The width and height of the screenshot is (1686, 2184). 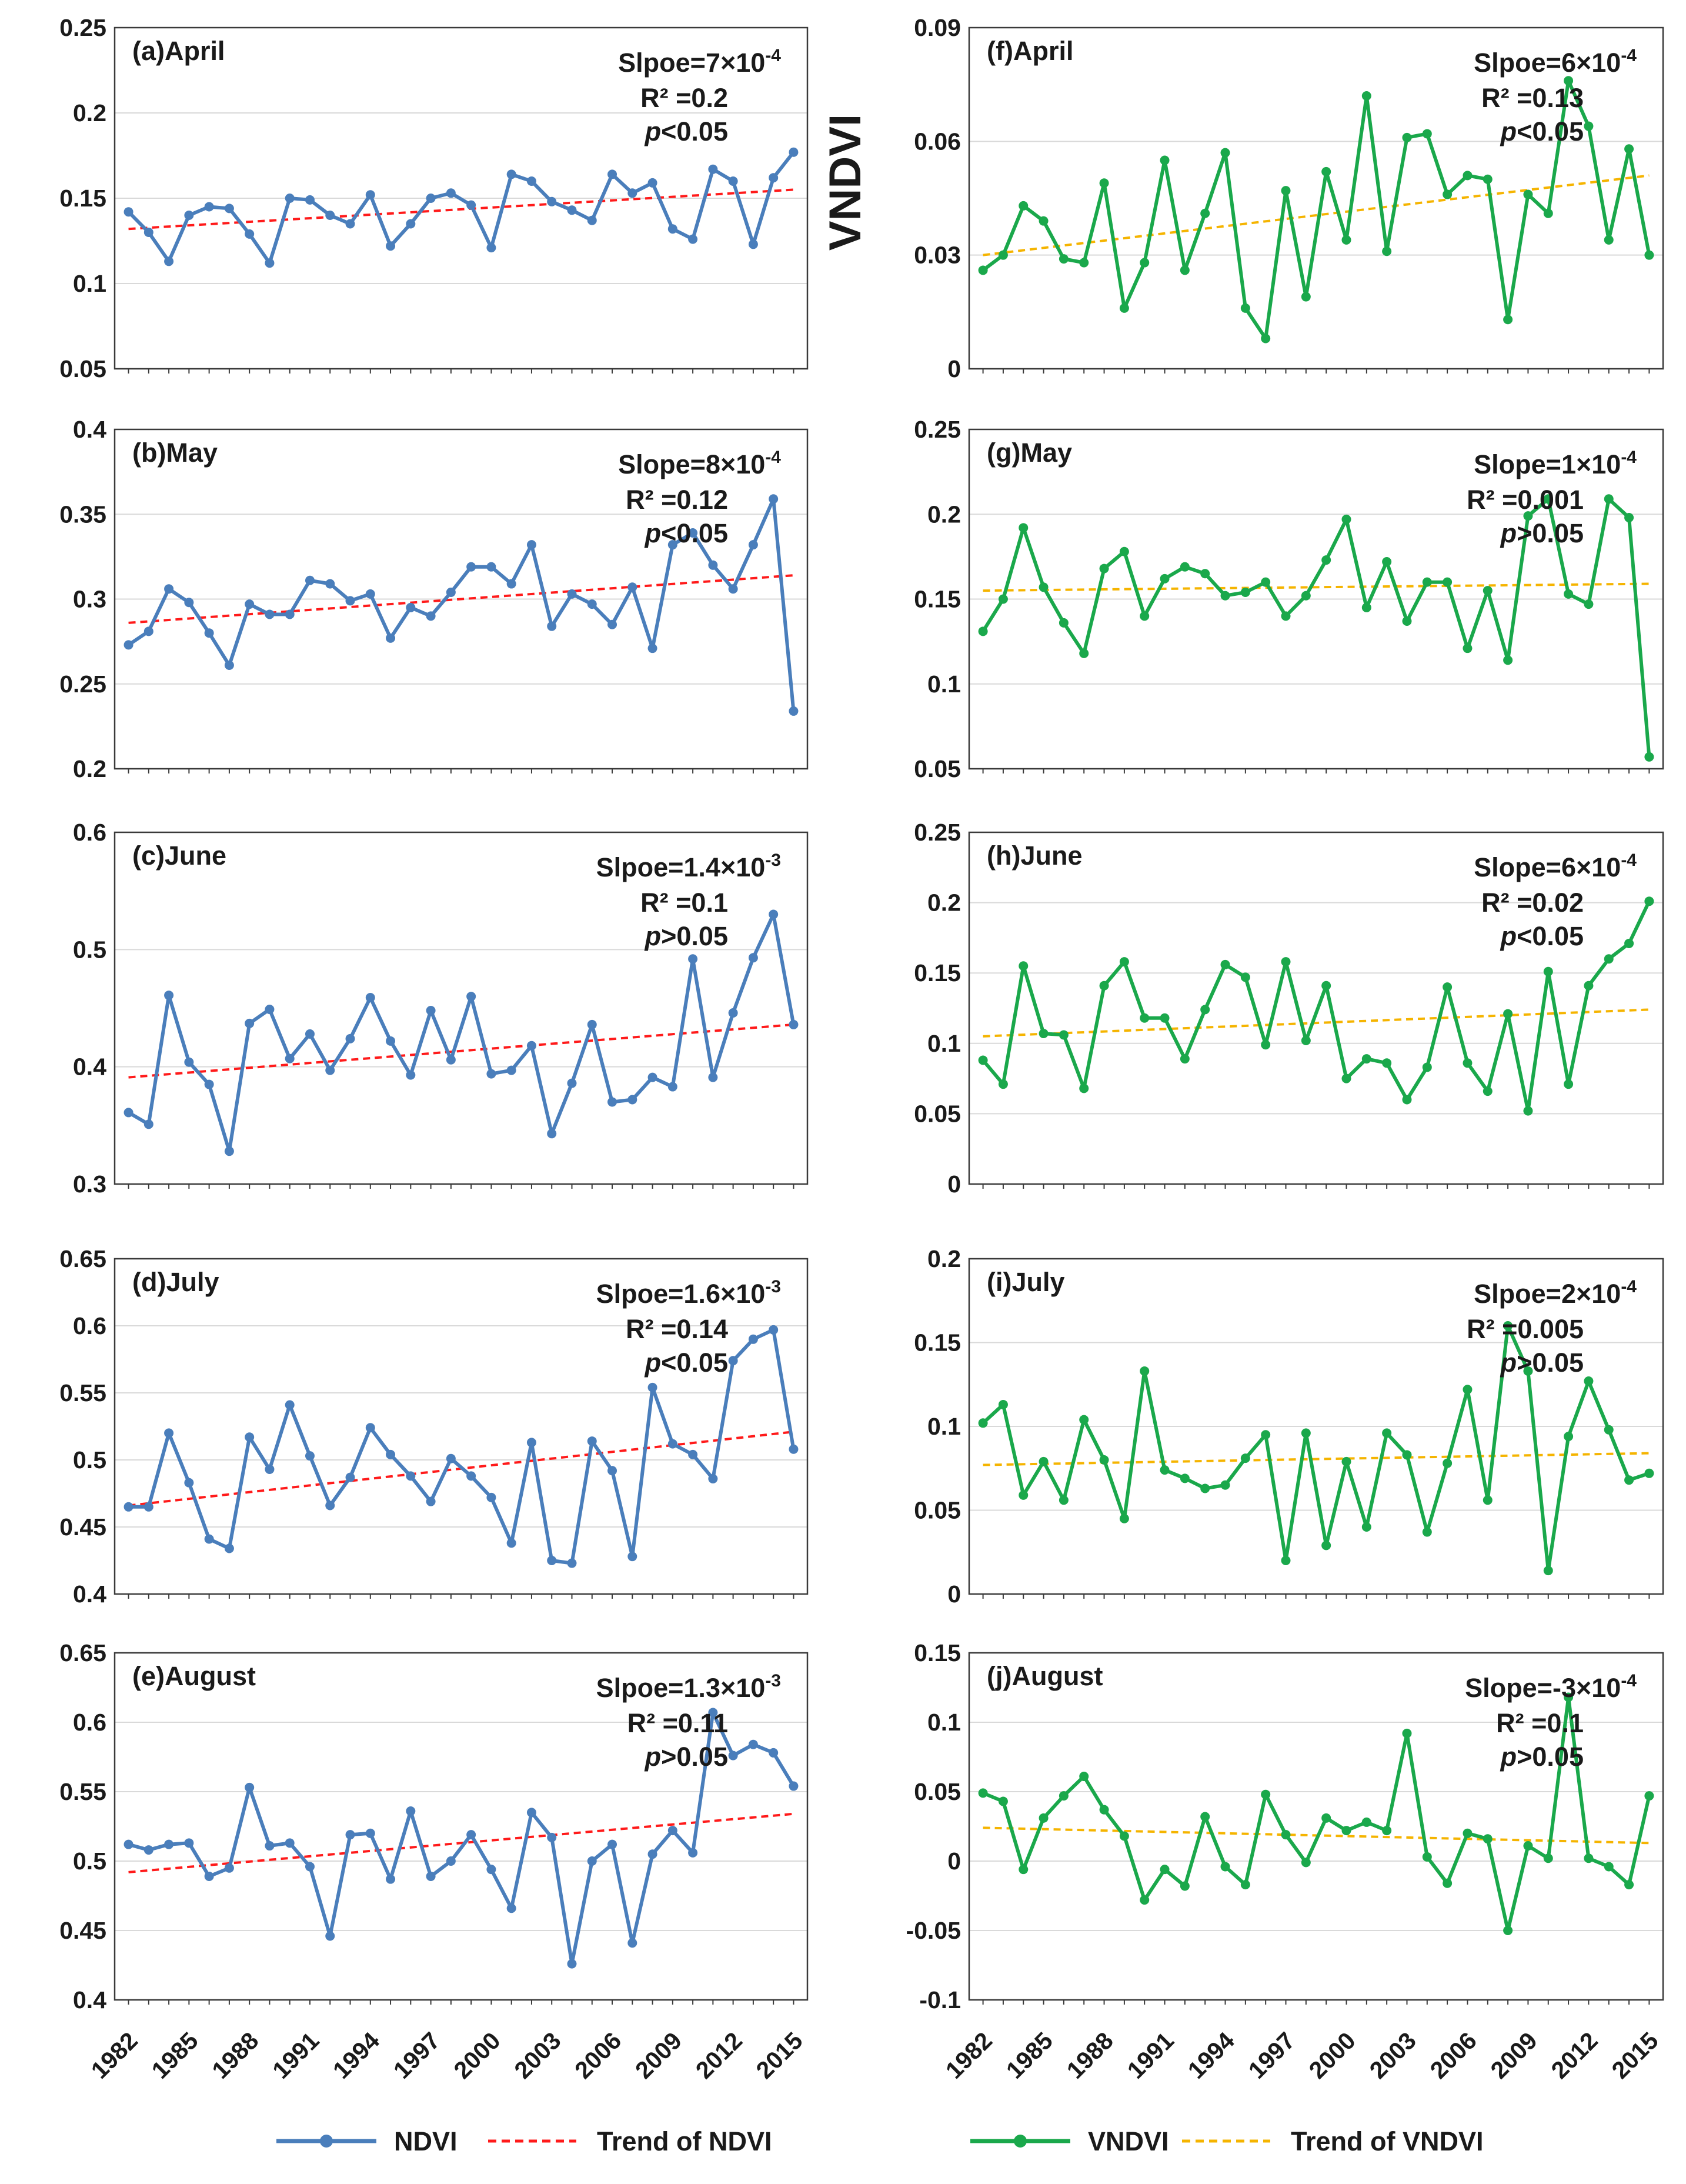 I want to click on slope-annotation: Slope=6×10-4, so click(x=1555, y=866).